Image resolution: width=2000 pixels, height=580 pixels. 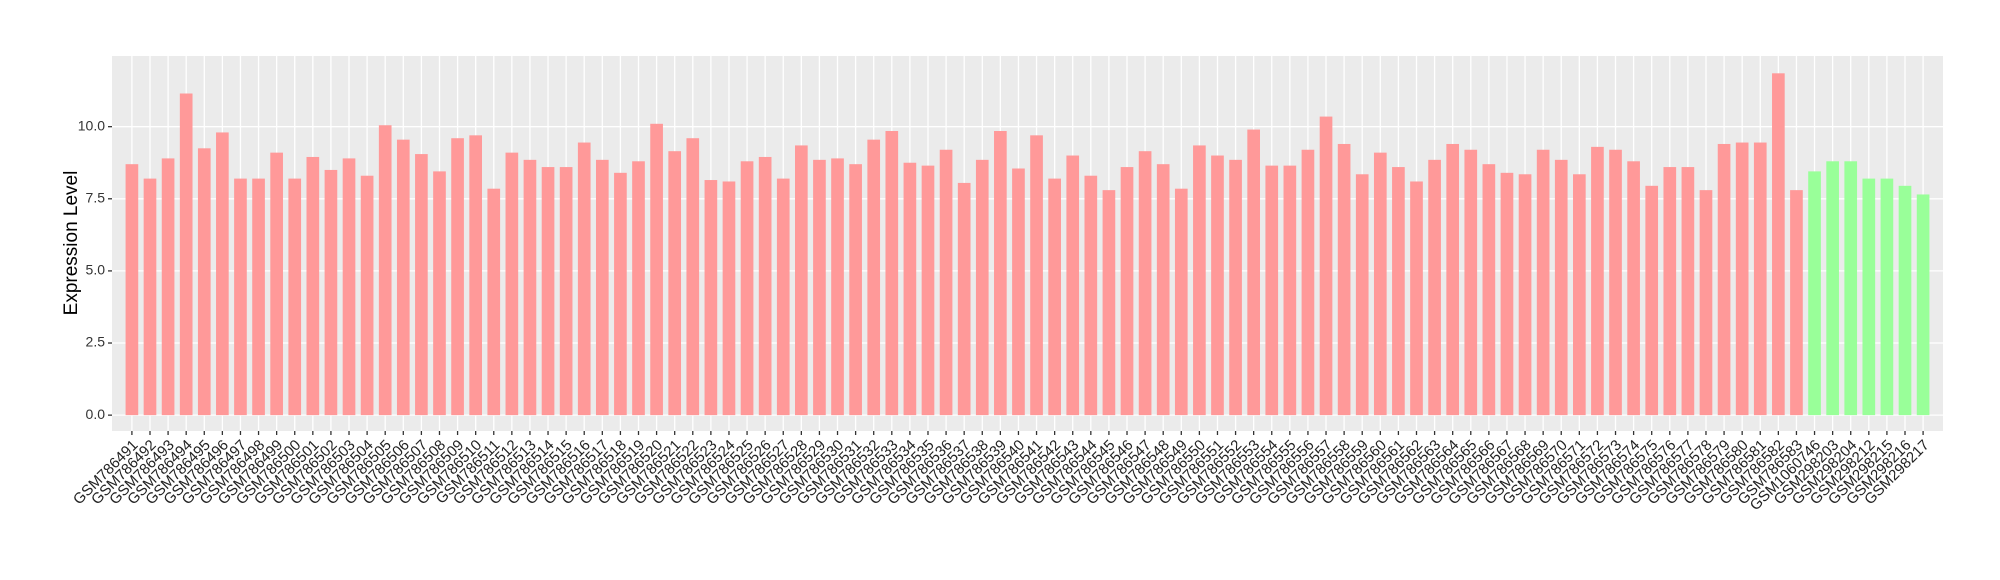 What do you see at coordinates (96, 197) in the screenshot?
I see `y-tick-label: 7.5` at bounding box center [96, 197].